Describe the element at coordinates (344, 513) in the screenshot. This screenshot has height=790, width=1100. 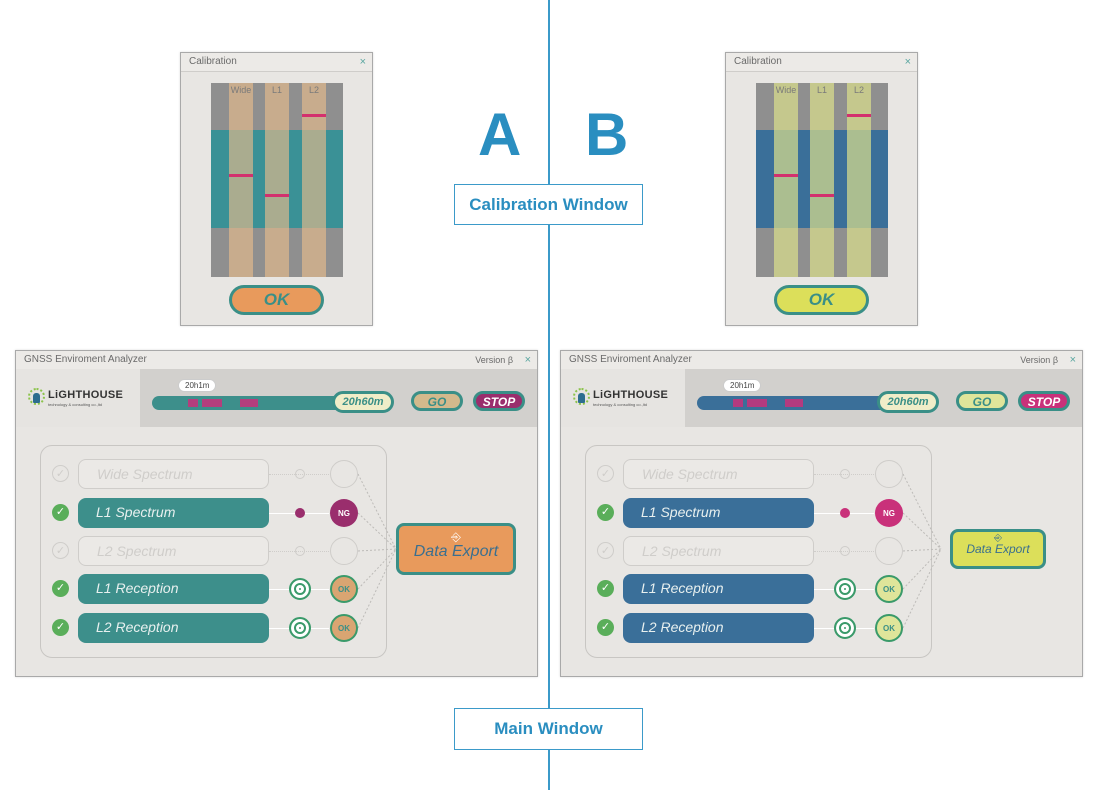
I see `status-ng-badge: NG` at that location.